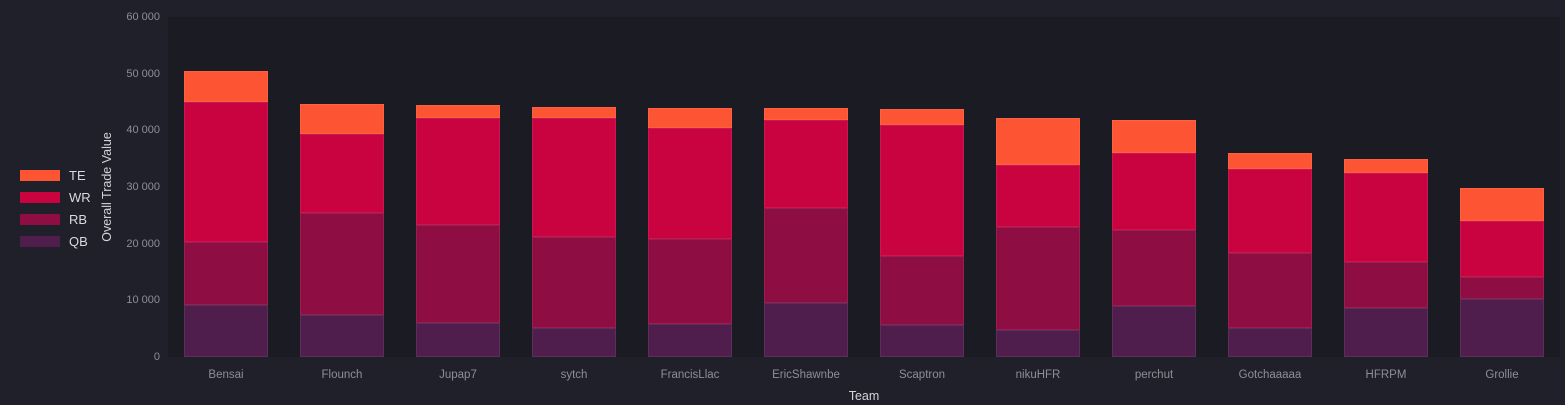 The width and height of the screenshot is (1565, 405). I want to click on bar-column-FrancisLlac, so click(690, 187).